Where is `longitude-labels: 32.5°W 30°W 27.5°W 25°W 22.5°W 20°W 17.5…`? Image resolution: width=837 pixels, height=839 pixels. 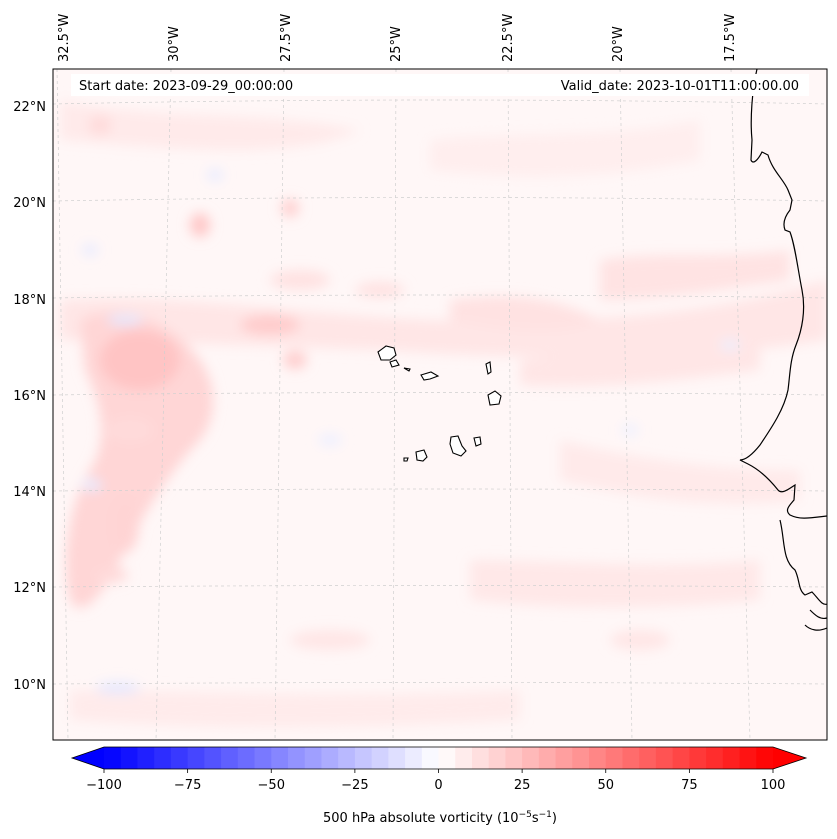
longitude-labels: 32.5°W 30°W 27.5°W 25°W 22.5°W 20°W 17.5… is located at coordinates (397, 38).